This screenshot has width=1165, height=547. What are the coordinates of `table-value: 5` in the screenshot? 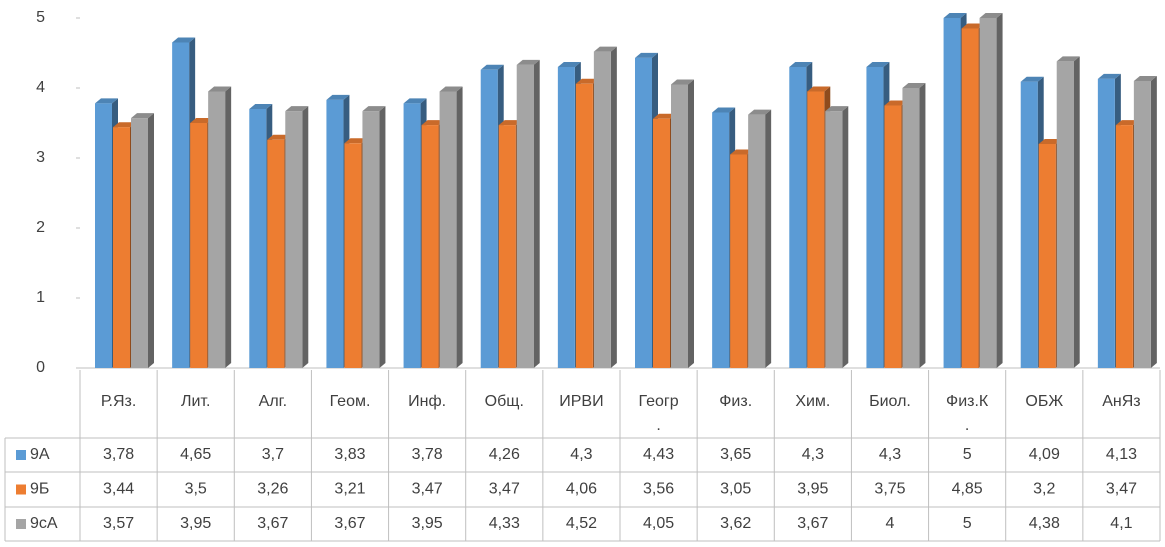 It's located at (967, 523).